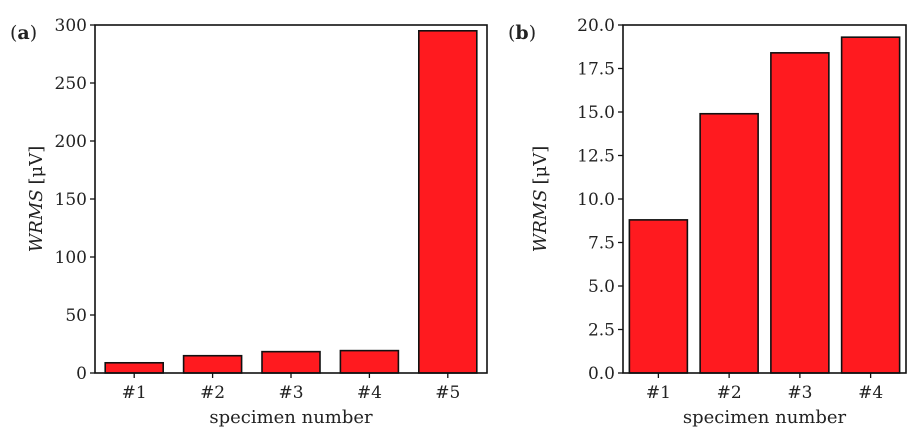  What do you see at coordinates (596, 26) in the screenshot?
I see `y-tick-label: 20.0` at bounding box center [596, 26].